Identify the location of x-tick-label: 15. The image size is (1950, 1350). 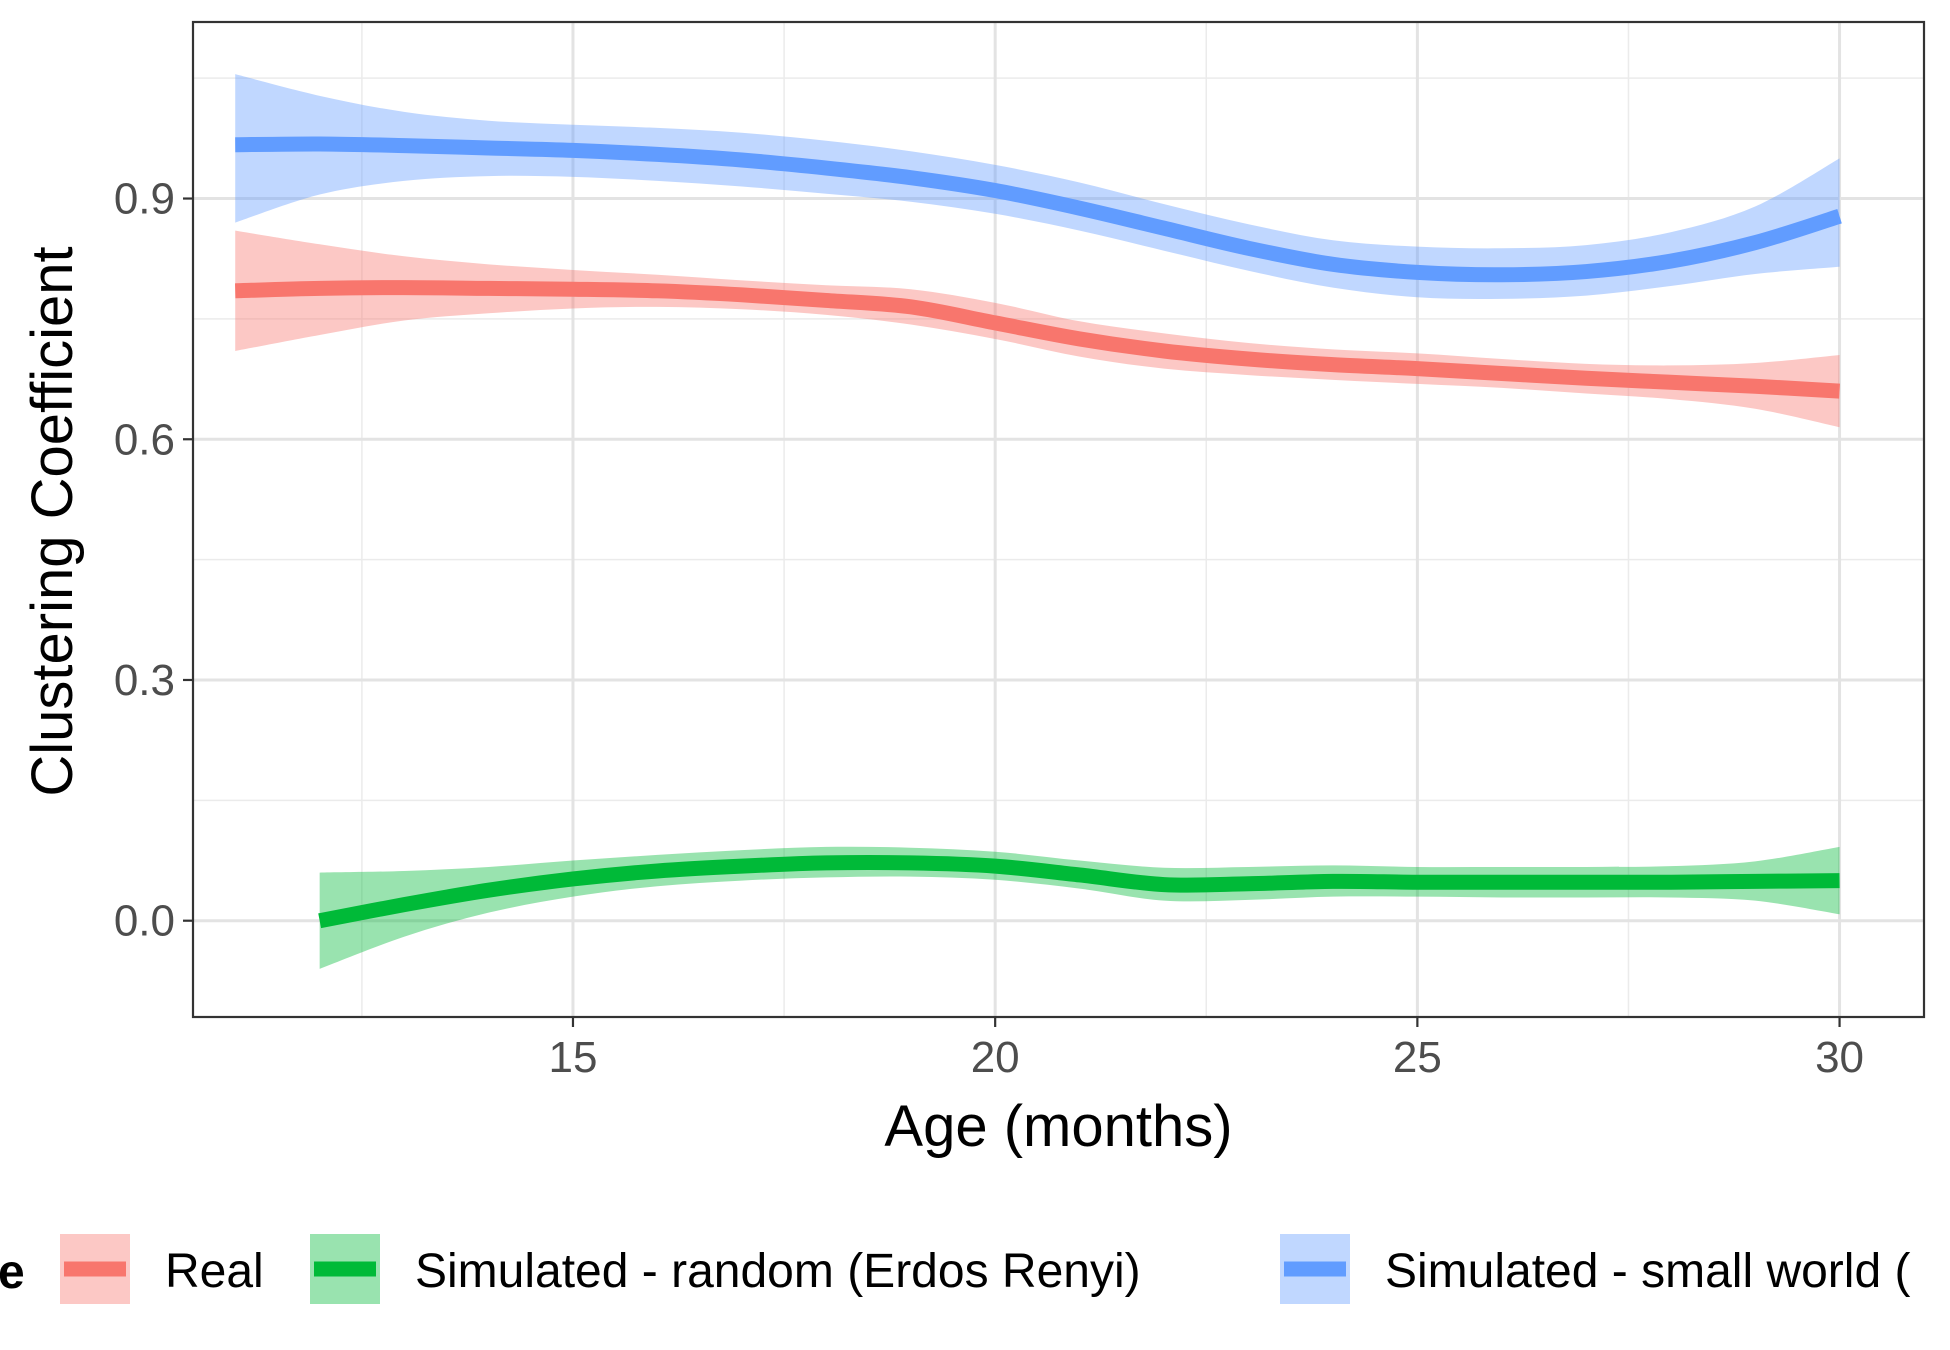
(572, 1057).